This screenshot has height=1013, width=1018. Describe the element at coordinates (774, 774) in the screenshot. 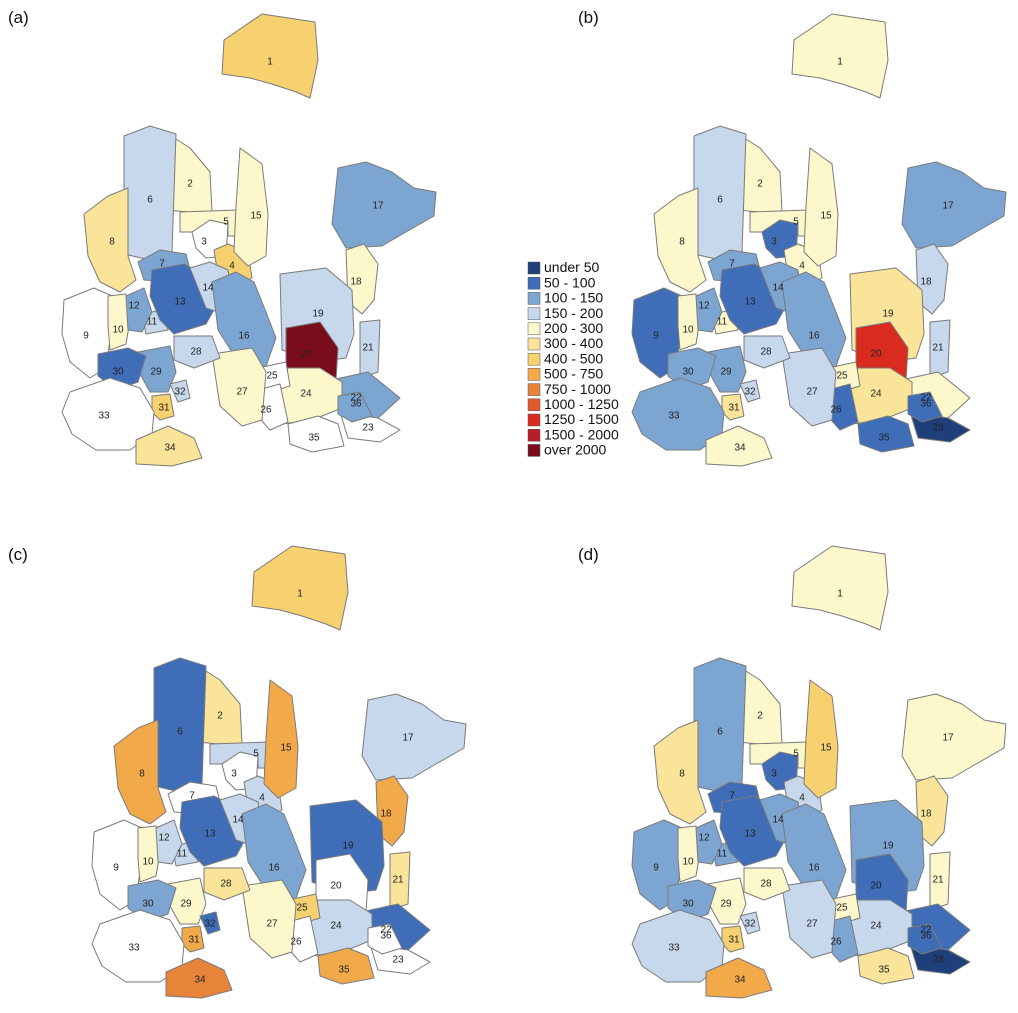

I see `region-label-3-panel-d: 3` at that location.